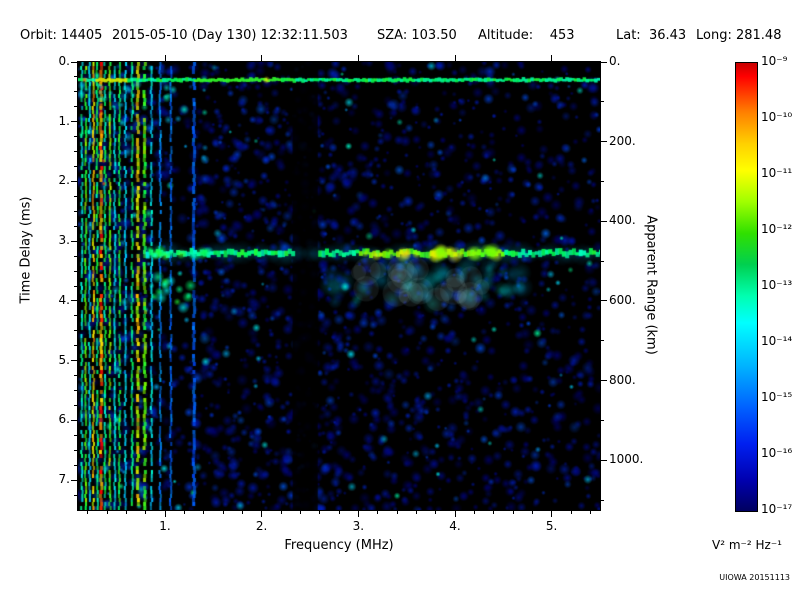 This screenshot has height=600, width=800. What do you see at coordinates (777, 173) in the screenshot?
I see `colorbar-tick-label: 10⁻¹¹` at bounding box center [777, 173].